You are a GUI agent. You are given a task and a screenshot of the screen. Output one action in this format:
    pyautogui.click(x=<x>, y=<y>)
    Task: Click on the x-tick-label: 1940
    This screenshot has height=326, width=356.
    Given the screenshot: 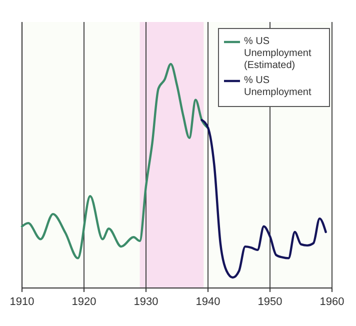 What is the action you would take?
    pyautogui.click(x=208, y=302)
    